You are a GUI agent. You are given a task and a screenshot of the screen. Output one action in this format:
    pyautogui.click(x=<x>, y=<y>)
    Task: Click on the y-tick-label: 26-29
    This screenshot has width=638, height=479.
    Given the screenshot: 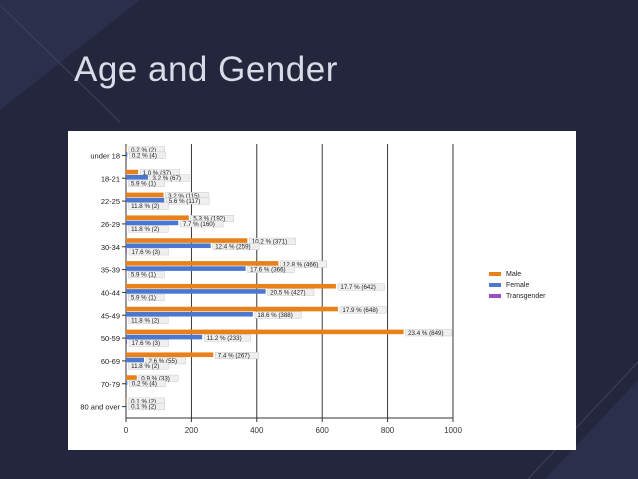 What is the action you would take?
    pyautogui.click(x=110, y=224)
    